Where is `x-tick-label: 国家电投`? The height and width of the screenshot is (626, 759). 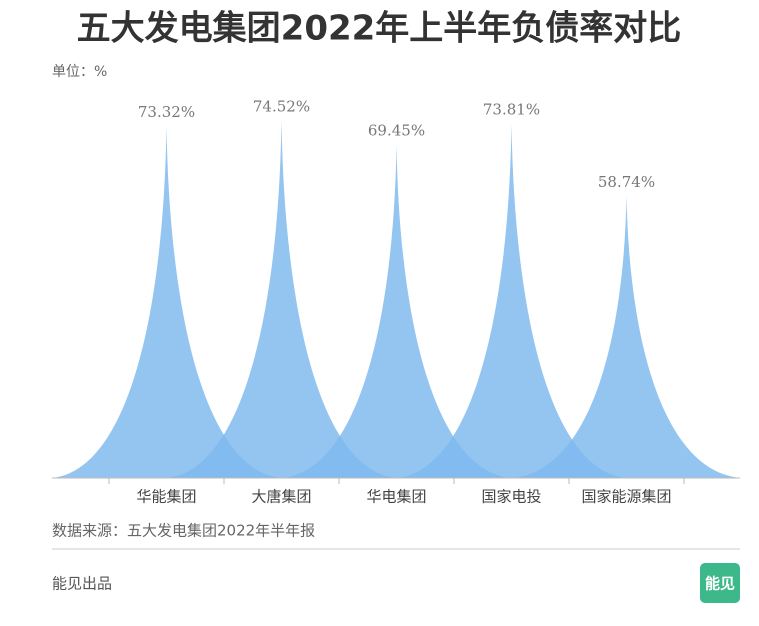
x-tick-label: 国家电投 is located at coordinates (511, 497).